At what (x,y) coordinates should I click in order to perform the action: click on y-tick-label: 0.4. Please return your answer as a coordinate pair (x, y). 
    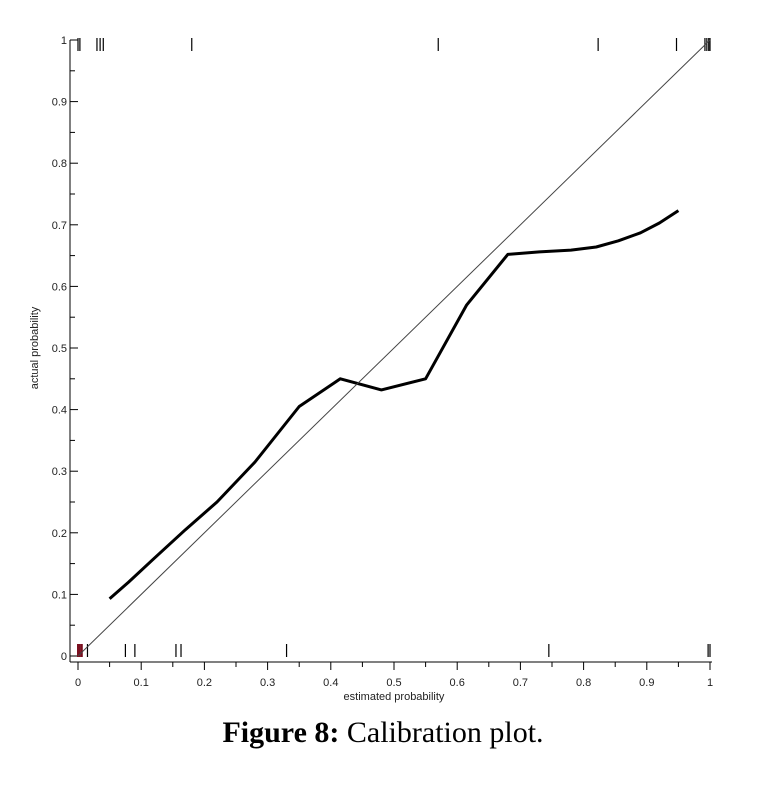
    Looking at the image, I should click on (59, 411).